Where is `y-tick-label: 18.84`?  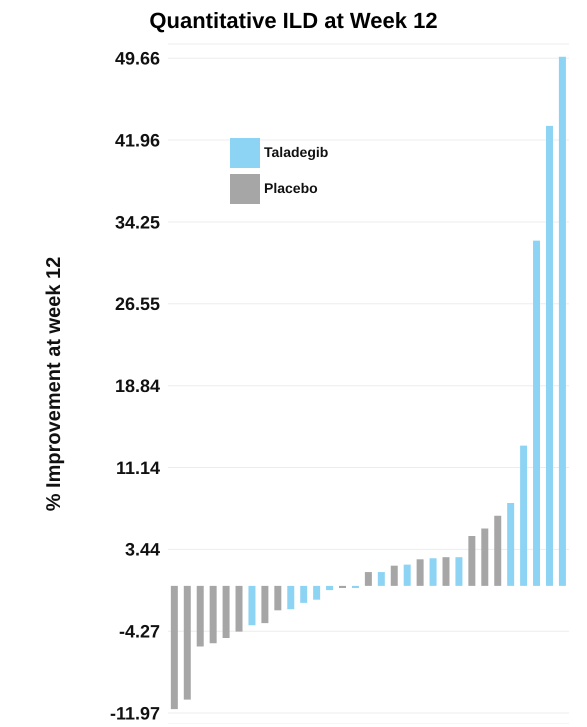
y-tick-label: 18.84 is located at coordinates (137, 386).